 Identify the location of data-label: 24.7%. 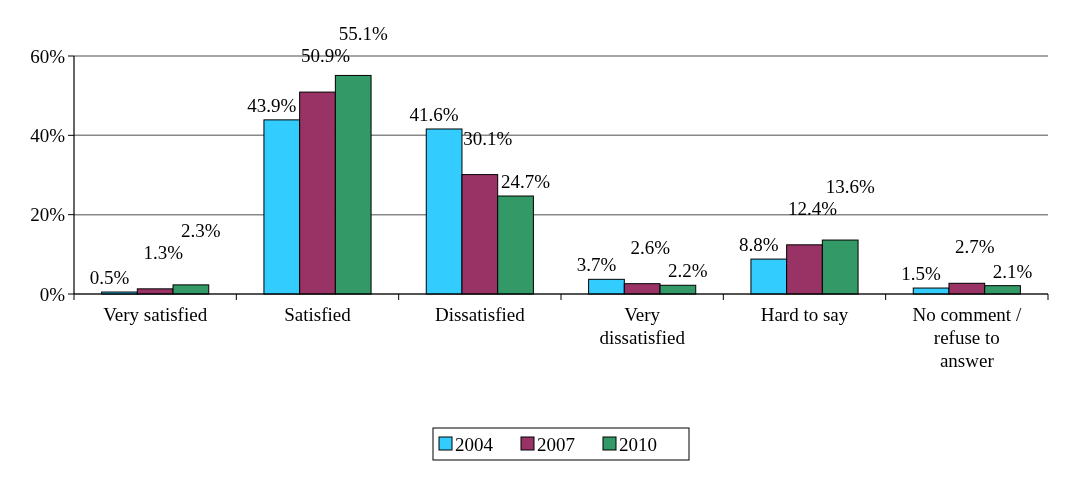
(526, 182).